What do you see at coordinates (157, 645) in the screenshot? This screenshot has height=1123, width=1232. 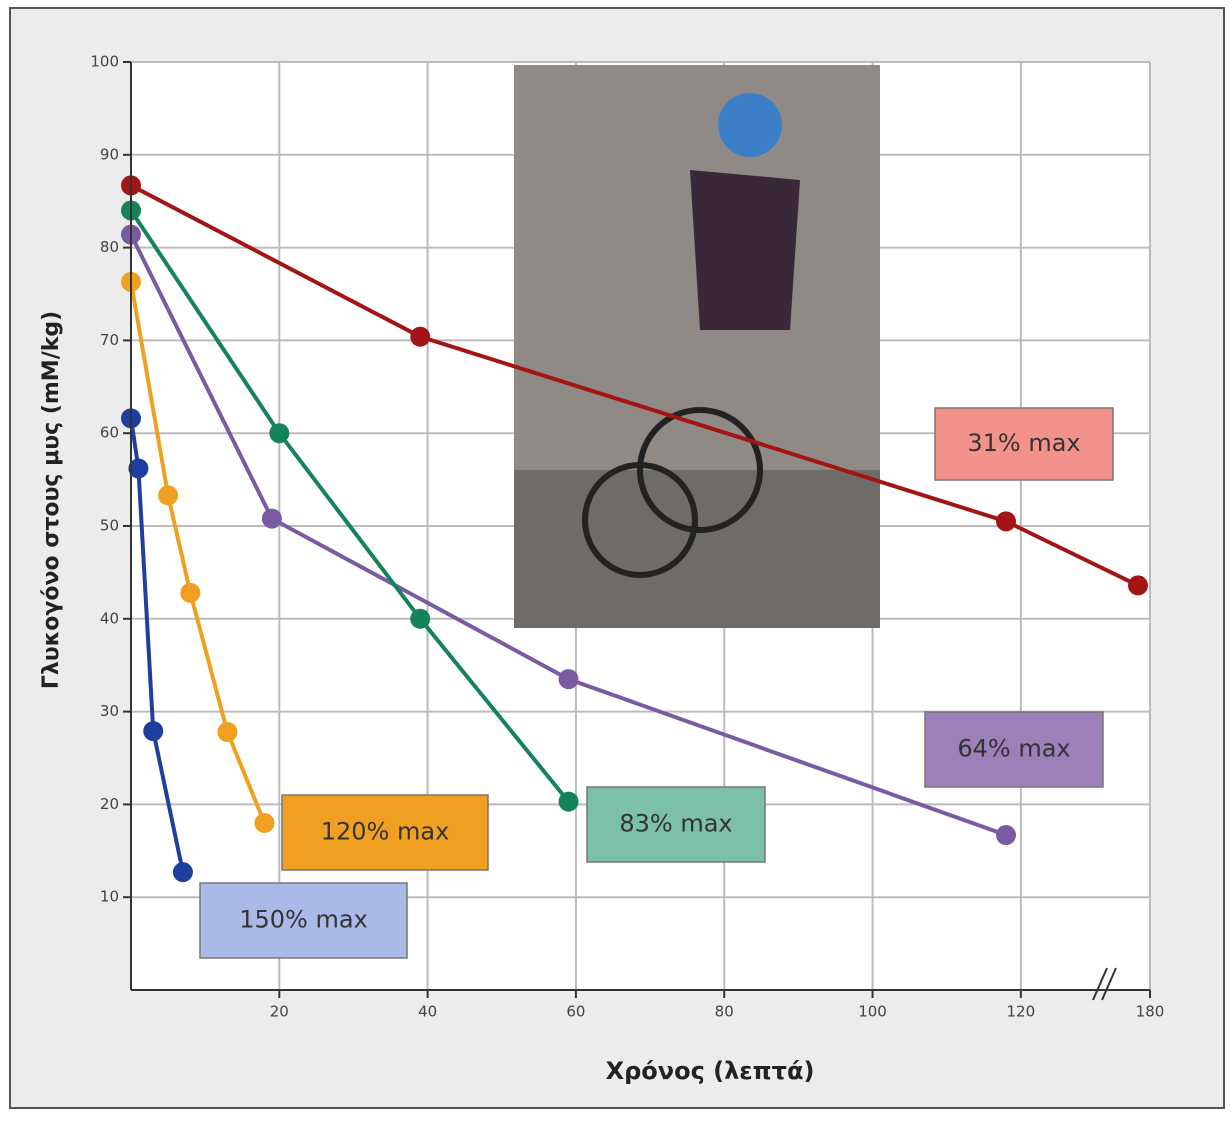 I see `series-line` at bounding box center [157, 645].